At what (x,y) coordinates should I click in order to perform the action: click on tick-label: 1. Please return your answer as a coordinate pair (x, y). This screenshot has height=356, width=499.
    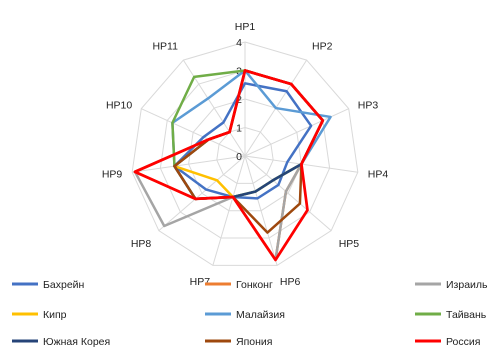
    Looking at the image, I should click on (239, 129).